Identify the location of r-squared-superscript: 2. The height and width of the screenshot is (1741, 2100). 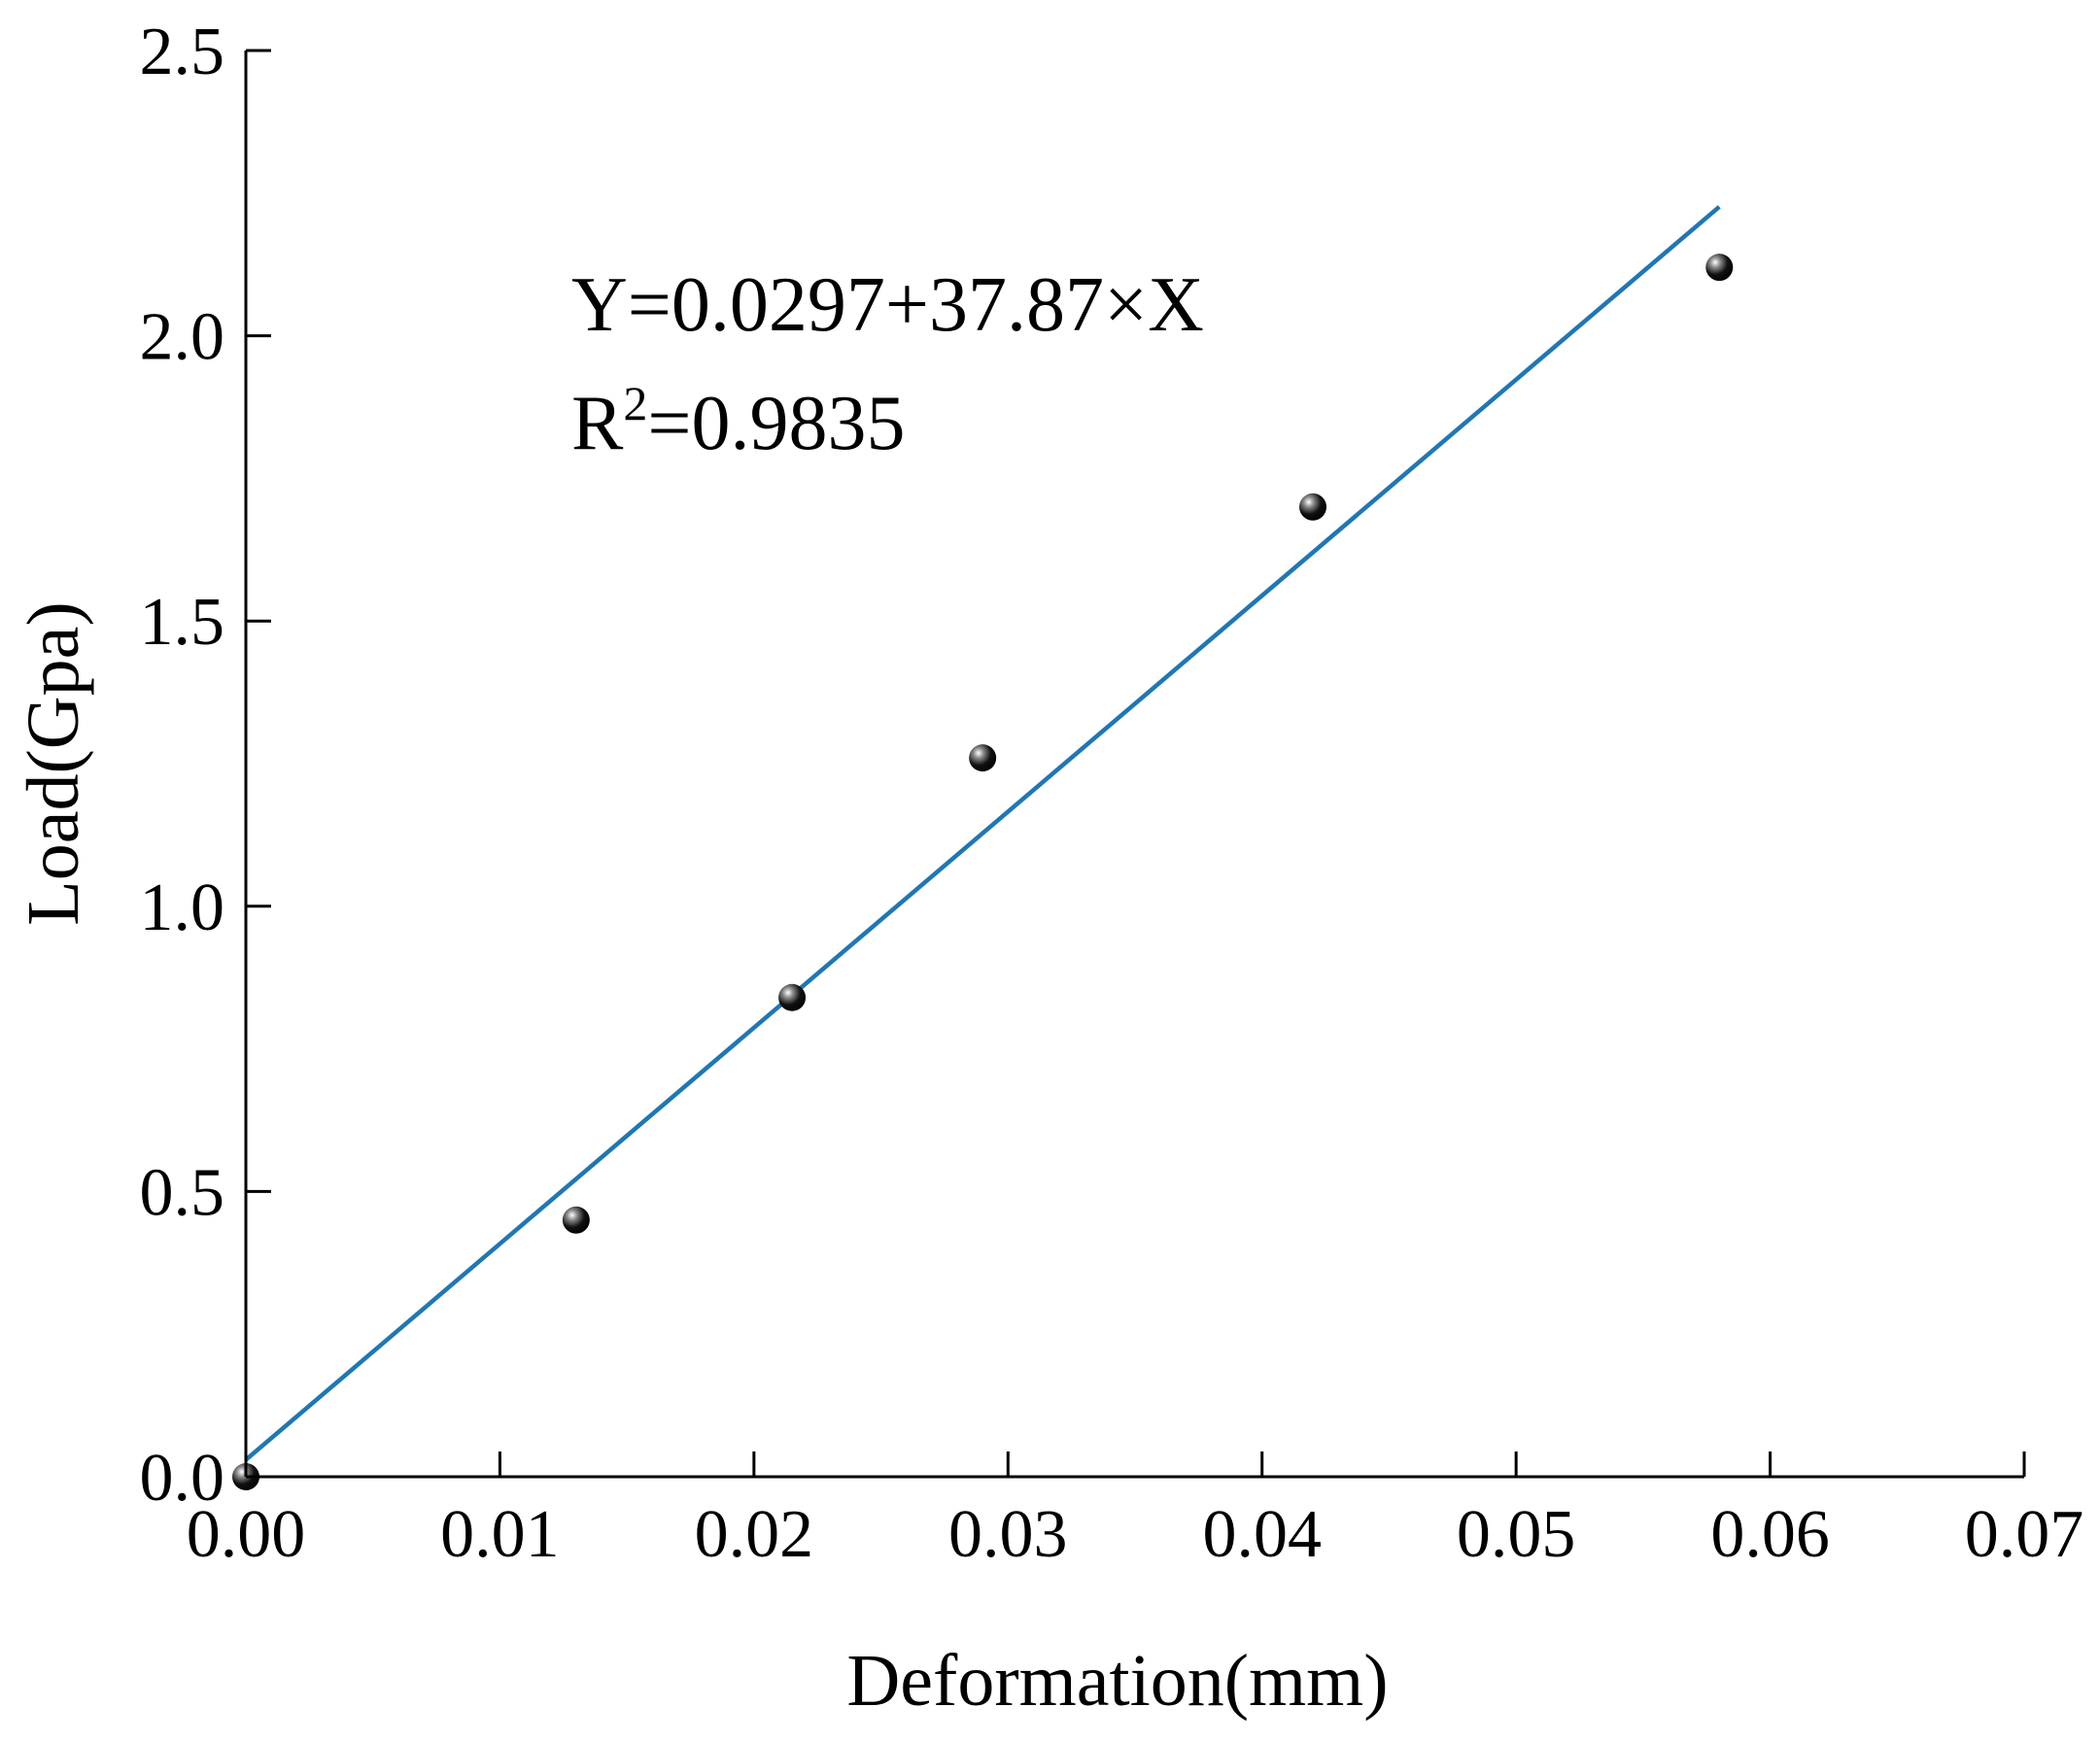
(635, 403).